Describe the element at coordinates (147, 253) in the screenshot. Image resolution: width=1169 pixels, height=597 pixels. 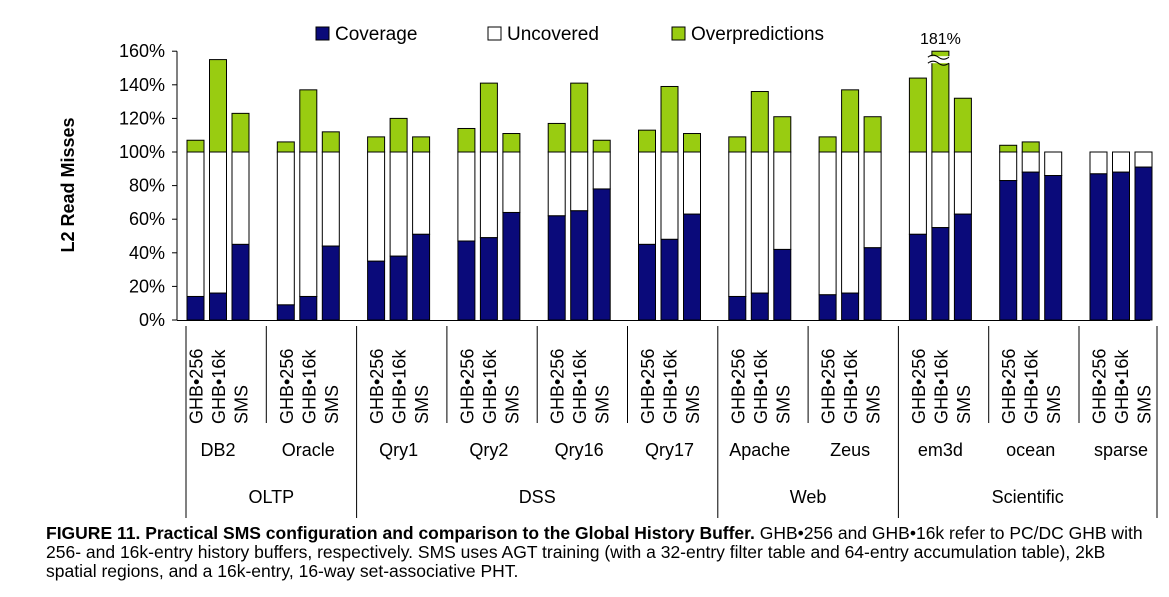
I see `y-tick-label: 40%` at that location.